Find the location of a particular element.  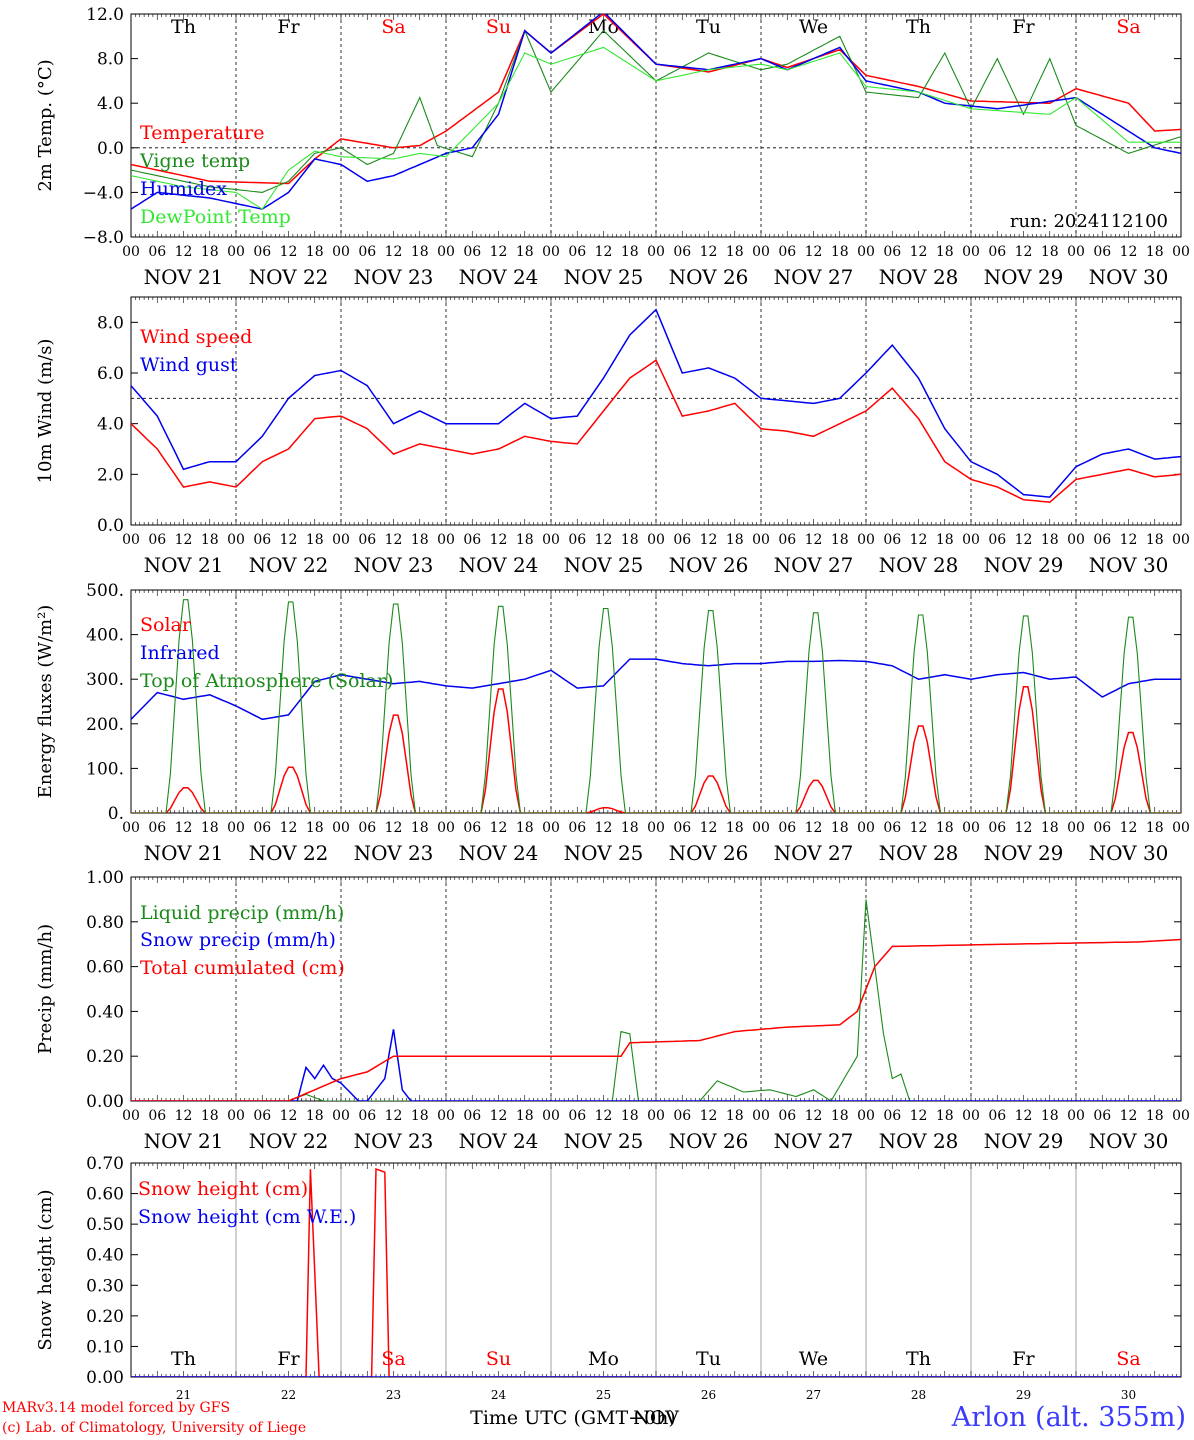

y-tick-label: 300. is located at coordinates (105, 680).